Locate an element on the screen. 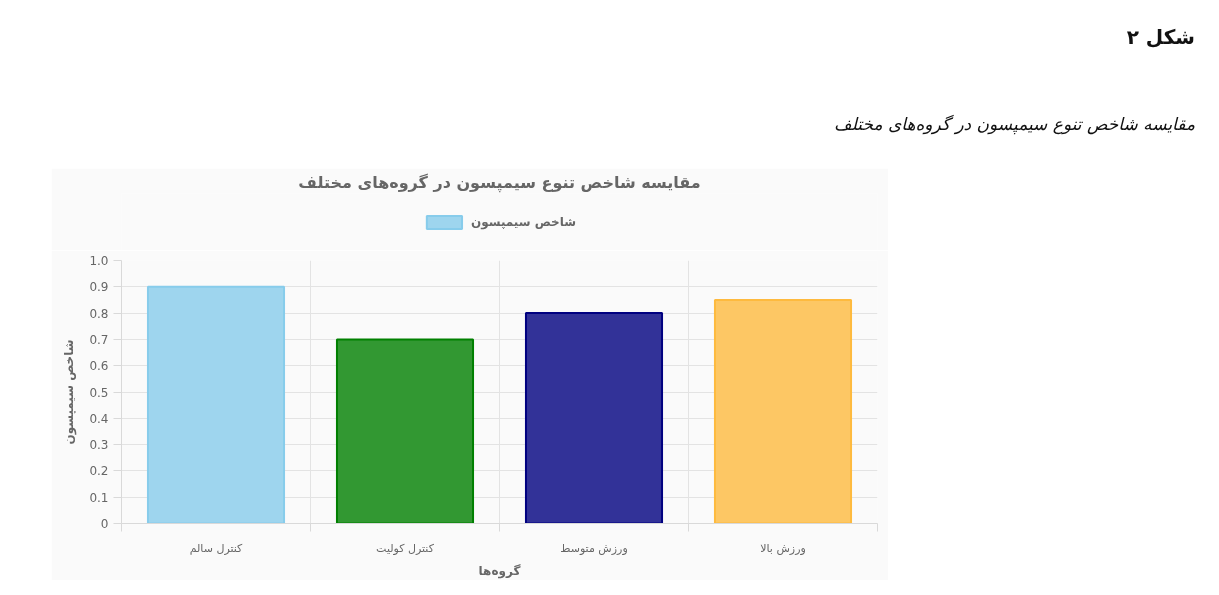  text: شکل ۲ is located at coordinates (1160, 37).